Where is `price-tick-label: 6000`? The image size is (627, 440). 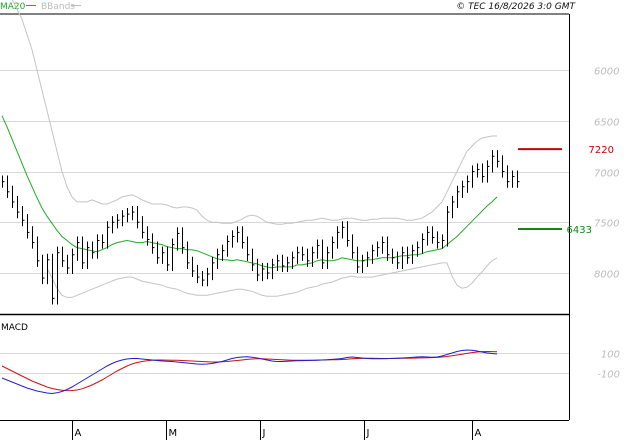 price-tick-label: 6000 is located at coordinates (606, 72).